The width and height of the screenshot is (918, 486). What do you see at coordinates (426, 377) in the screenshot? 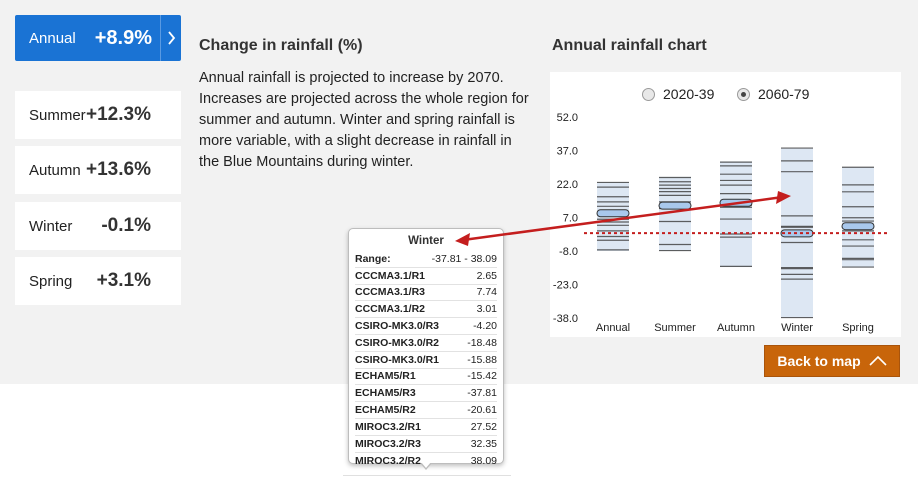
I see `tooltip-model-row: ECHAM5/R1 -15.42` at bounding box center [426, 377].